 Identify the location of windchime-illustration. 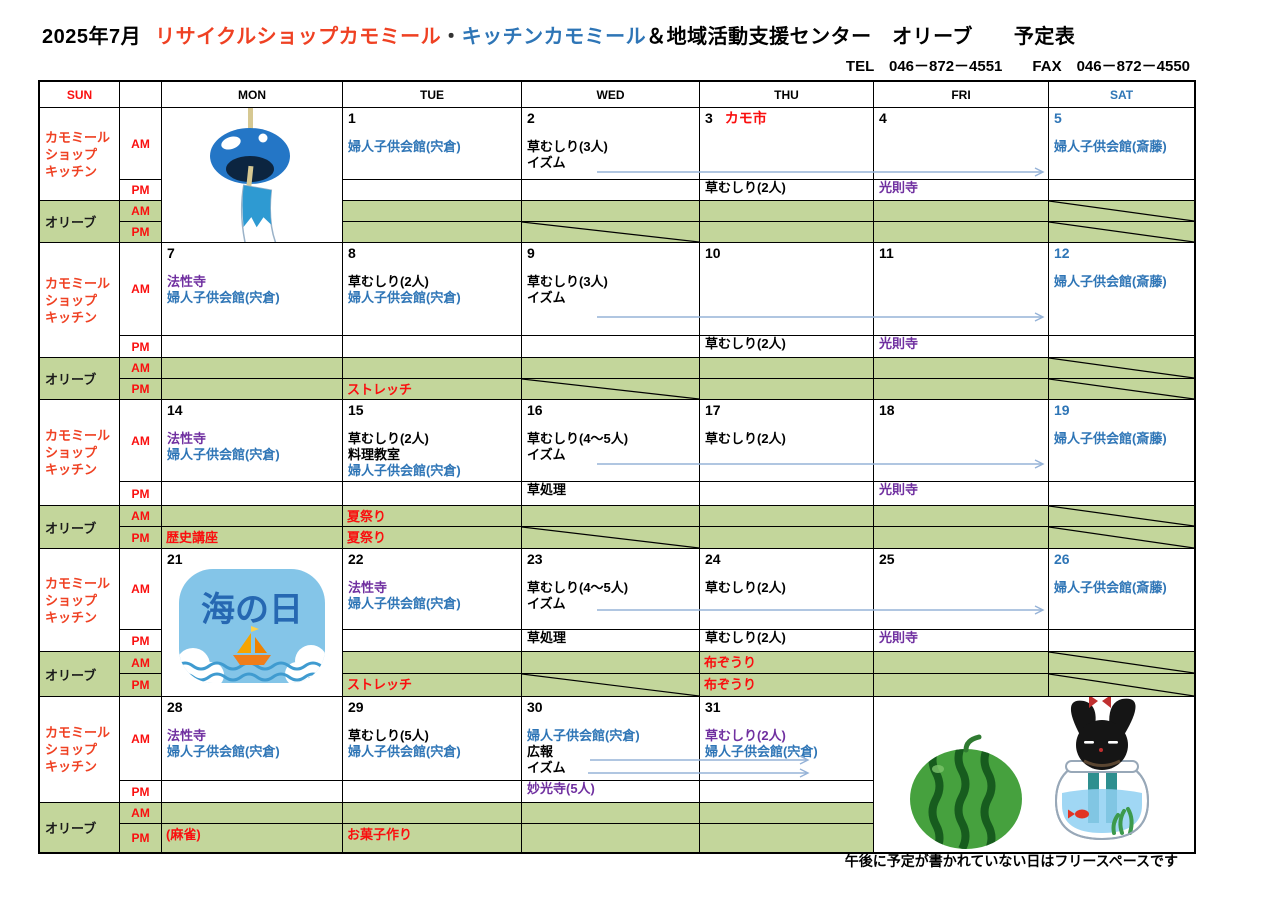
(250, 175).